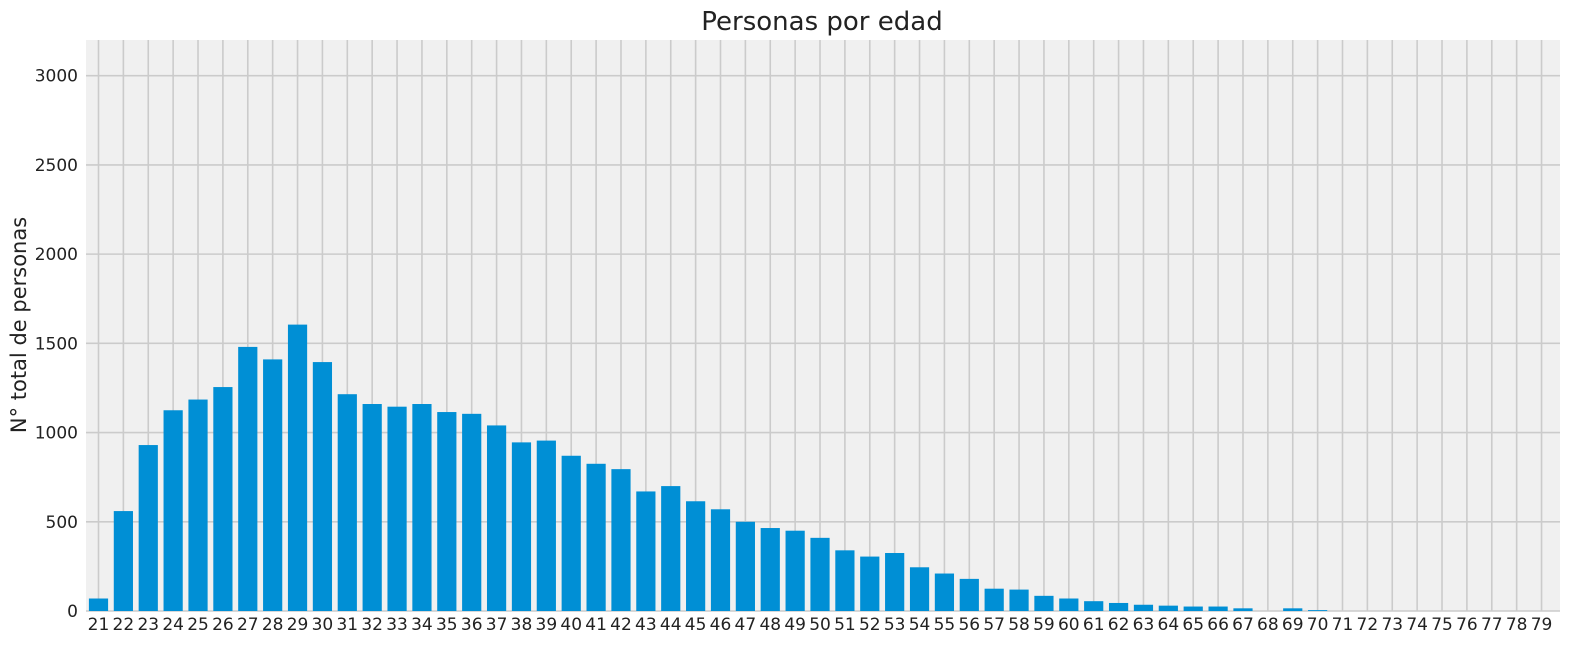 This screenshot has height=650, width=1588. What do you see at coordinates (397, 625) in the screenshot?
I see `x-tick-label: 33` at bounding box center [397, 625].